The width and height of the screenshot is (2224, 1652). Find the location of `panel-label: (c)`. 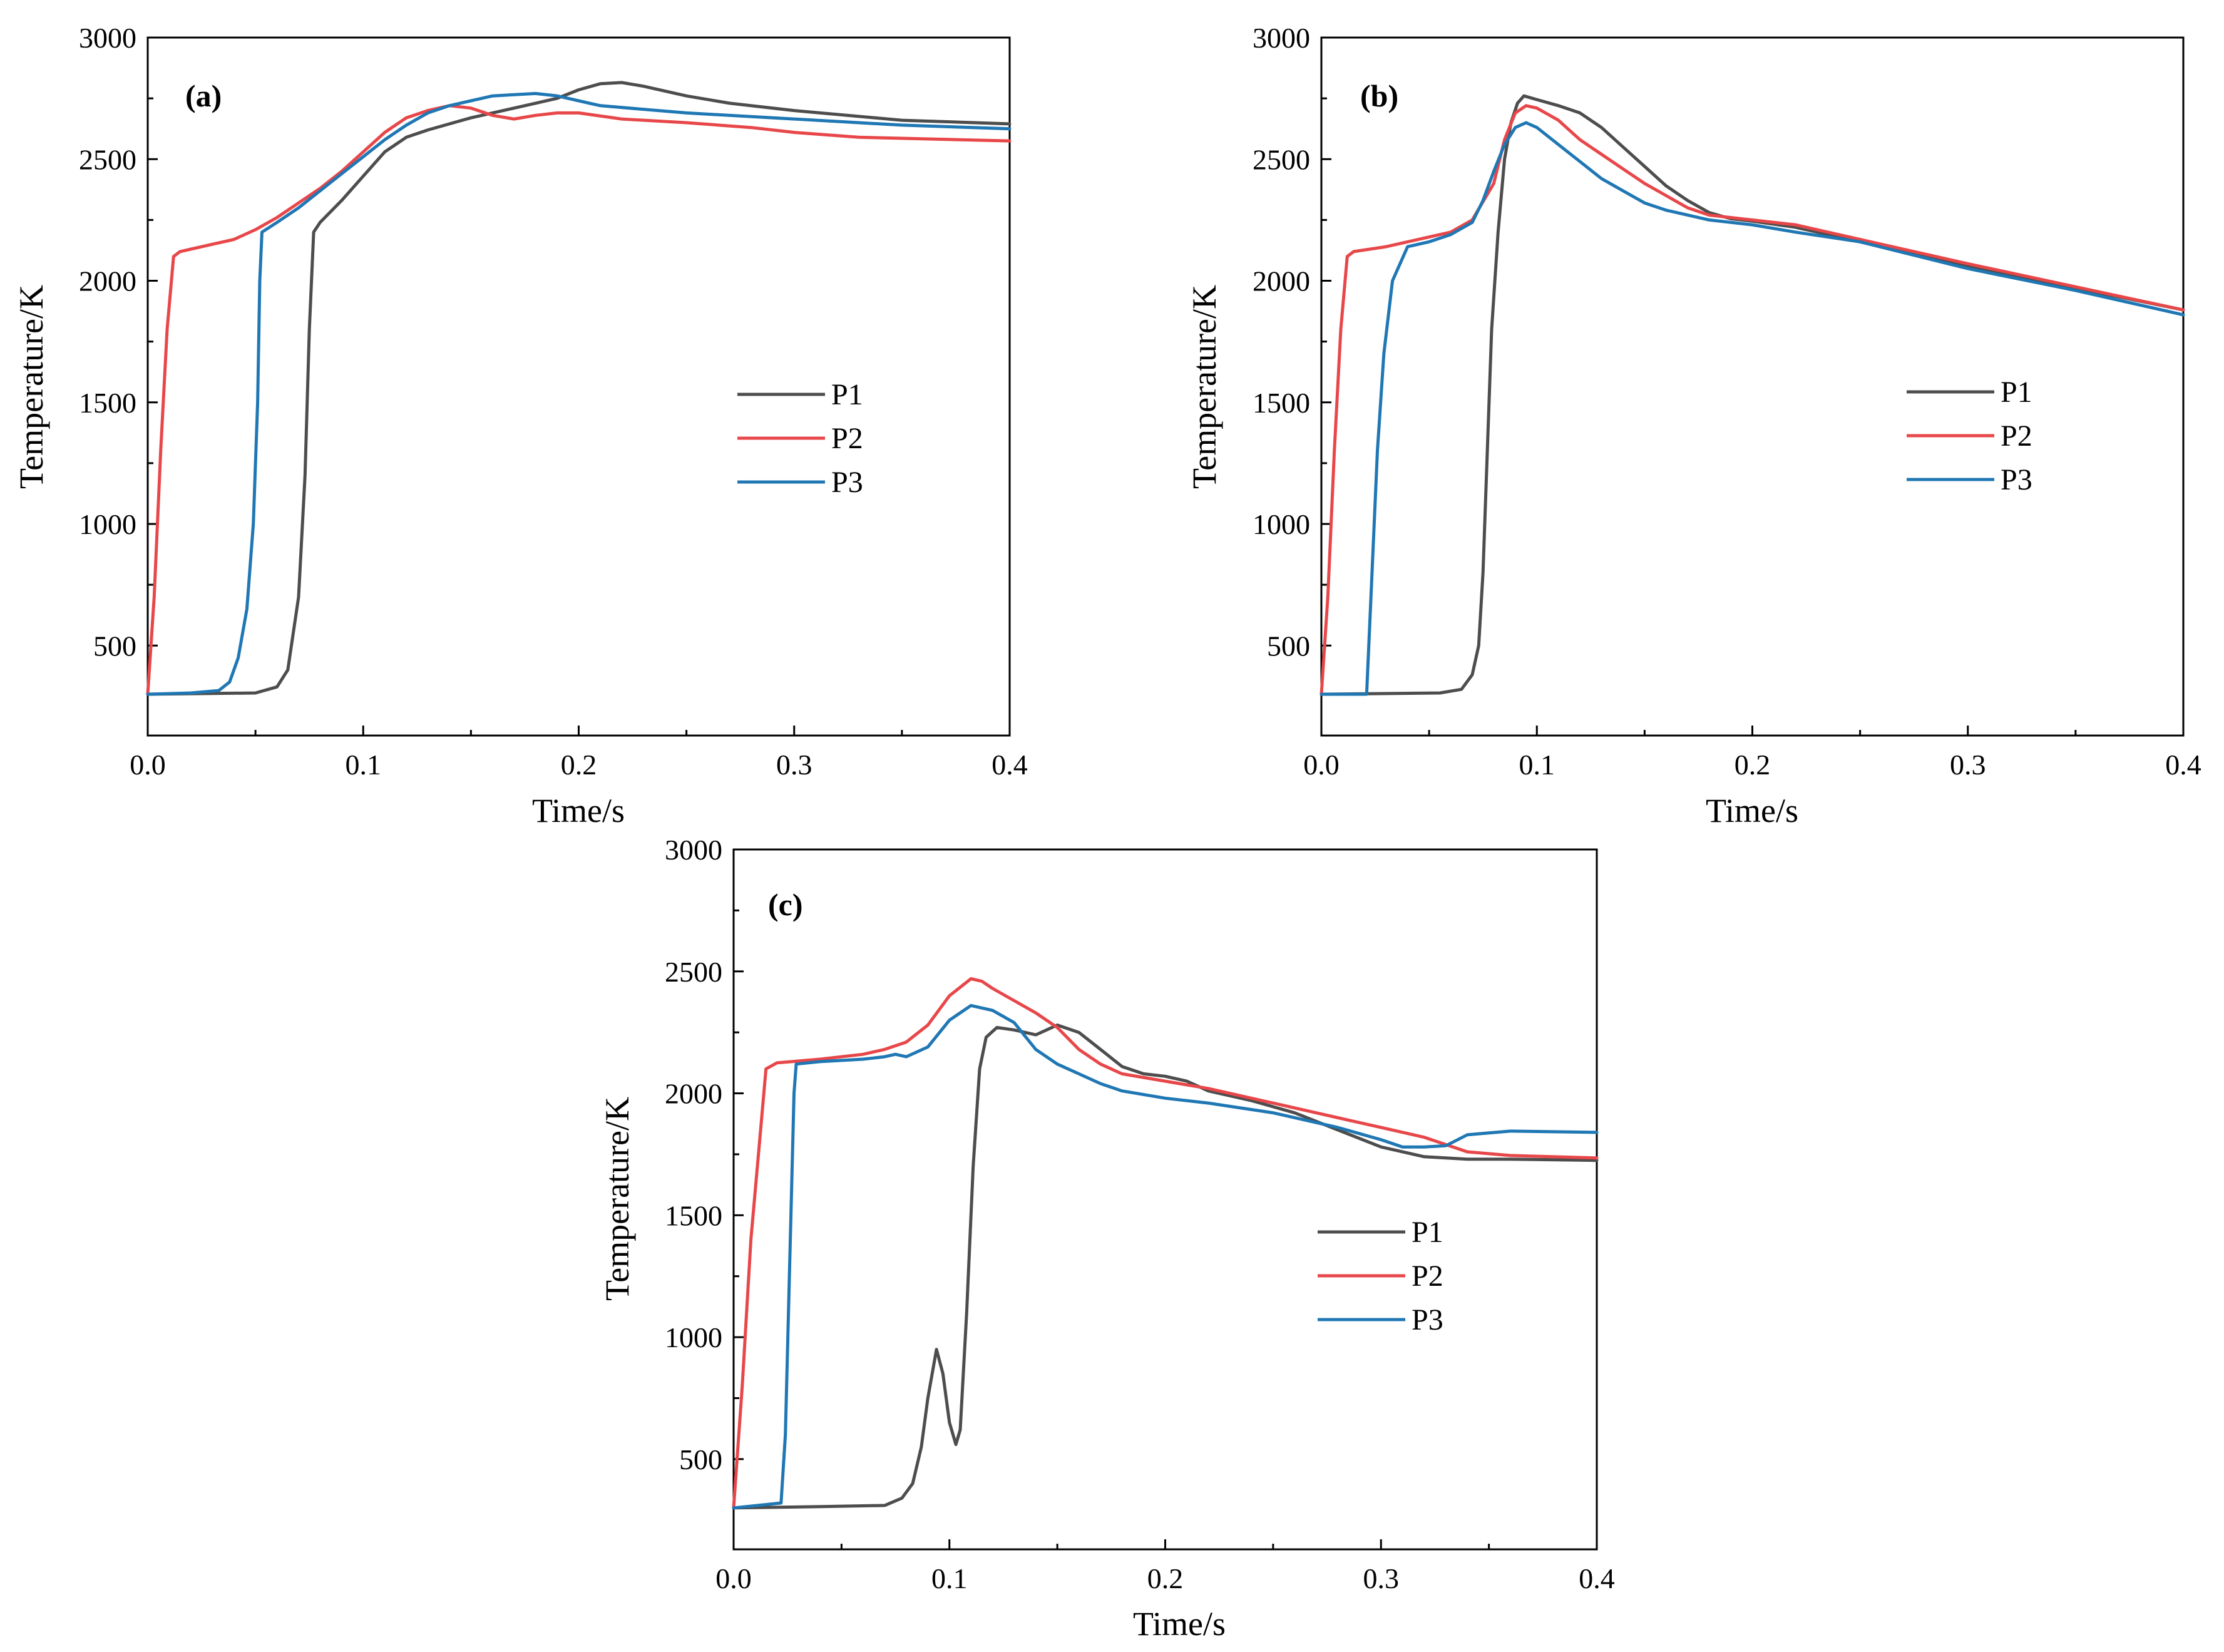

panel-label: (c) is located at coordinates (785, 904).